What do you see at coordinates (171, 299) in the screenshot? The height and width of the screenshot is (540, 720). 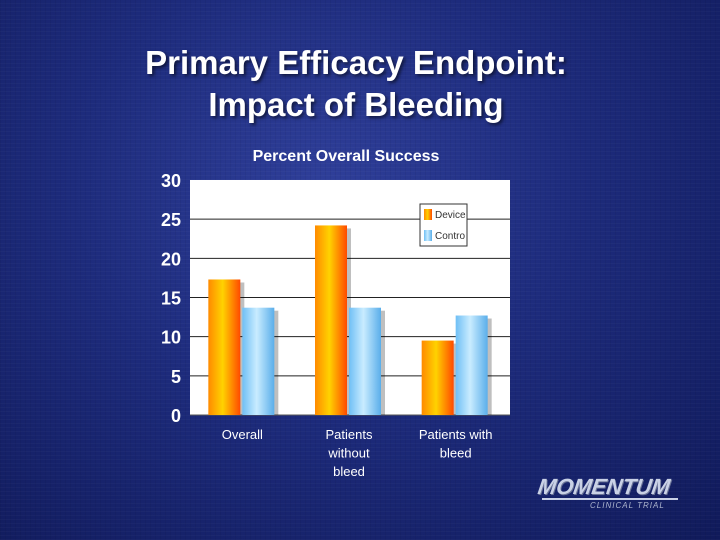 I see `y-tick-label: 15` at bounding box center [171, 299].